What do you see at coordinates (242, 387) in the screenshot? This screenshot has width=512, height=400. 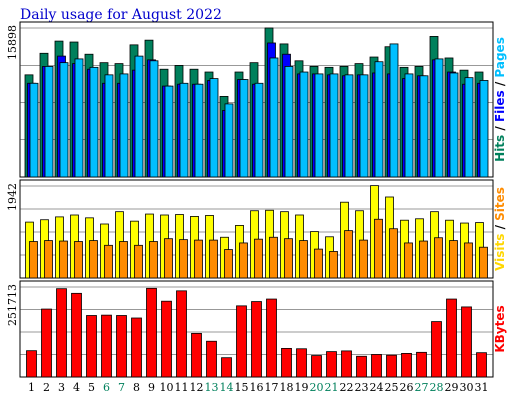 I see `day-label-15: 15` at bounding box center [242, 387].